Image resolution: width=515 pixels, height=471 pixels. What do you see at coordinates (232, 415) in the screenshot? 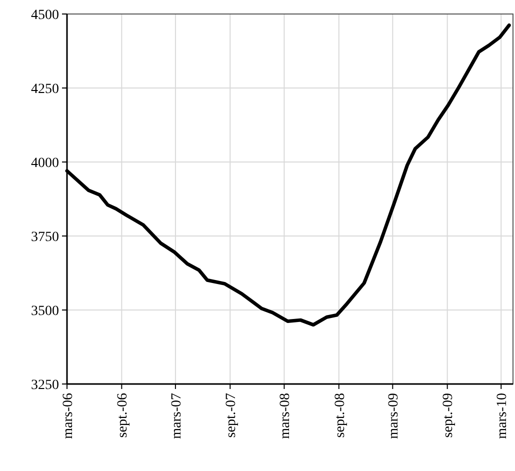
I see `x-tick-label: sept.-07` at bounding box center [232, 415].